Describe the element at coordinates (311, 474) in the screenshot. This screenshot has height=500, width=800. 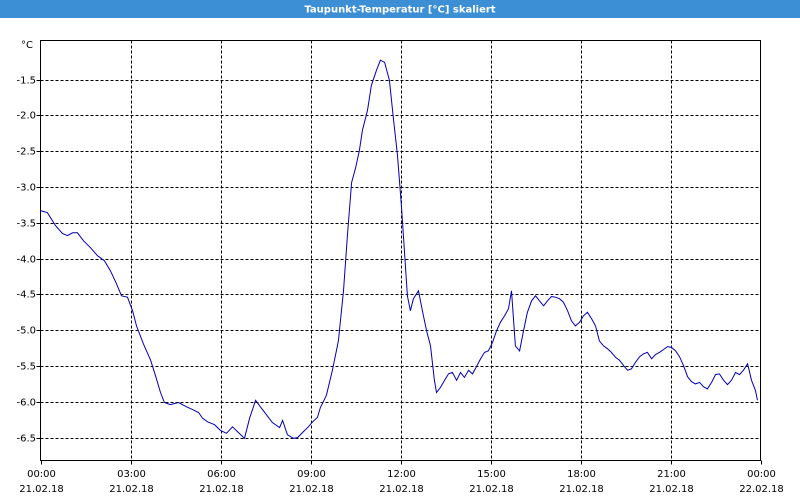
I see `x-tick-label: 09:00` at that location.